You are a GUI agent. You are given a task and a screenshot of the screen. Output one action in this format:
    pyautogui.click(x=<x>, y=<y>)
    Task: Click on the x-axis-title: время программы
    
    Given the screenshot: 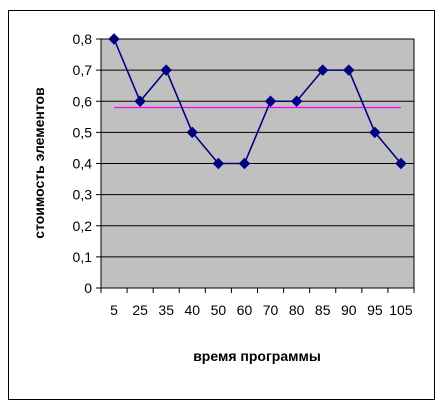 What is the action you would take?
    pyautogui.click(x=257, y=356)
    